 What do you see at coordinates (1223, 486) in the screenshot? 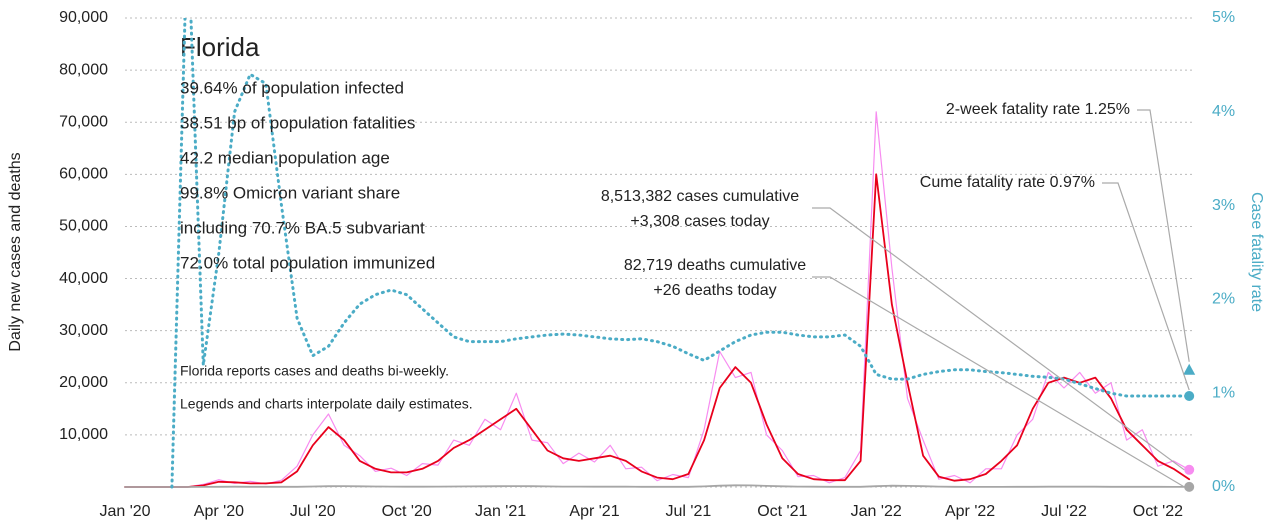
I see `y2-tick-label: 0%` at bounding box center [1223, 486].